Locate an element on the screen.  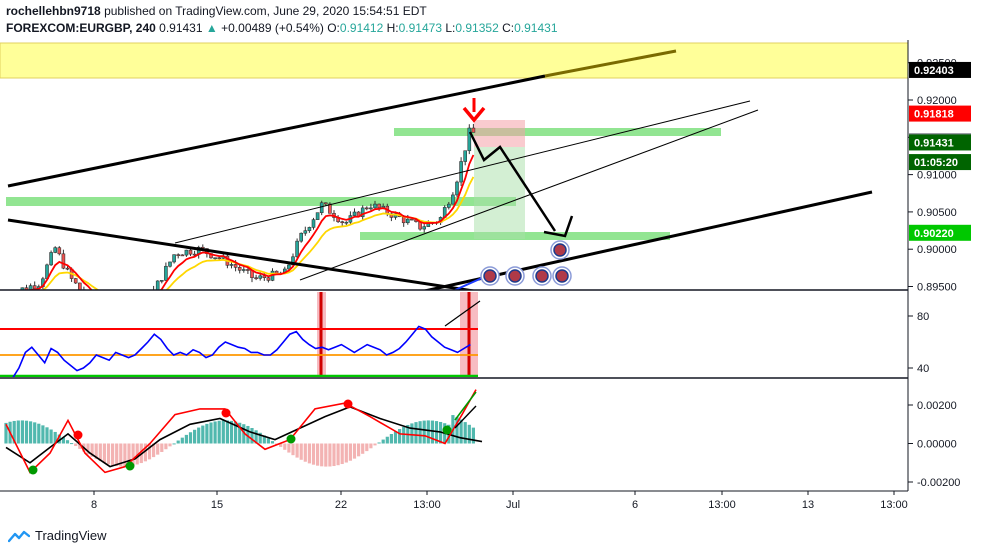
tradingview-brand: TradingView is located at coordinates (57, 535).